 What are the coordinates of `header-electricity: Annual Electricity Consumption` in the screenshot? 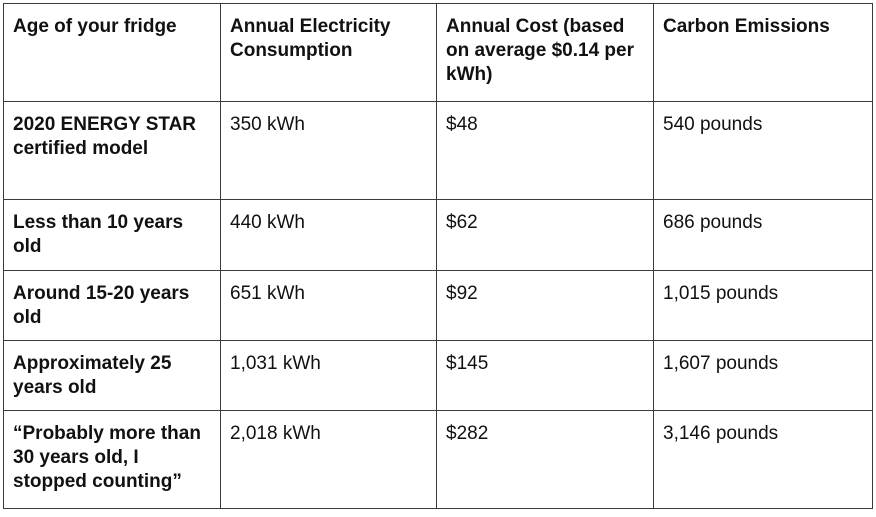 It's located at (328, 52).